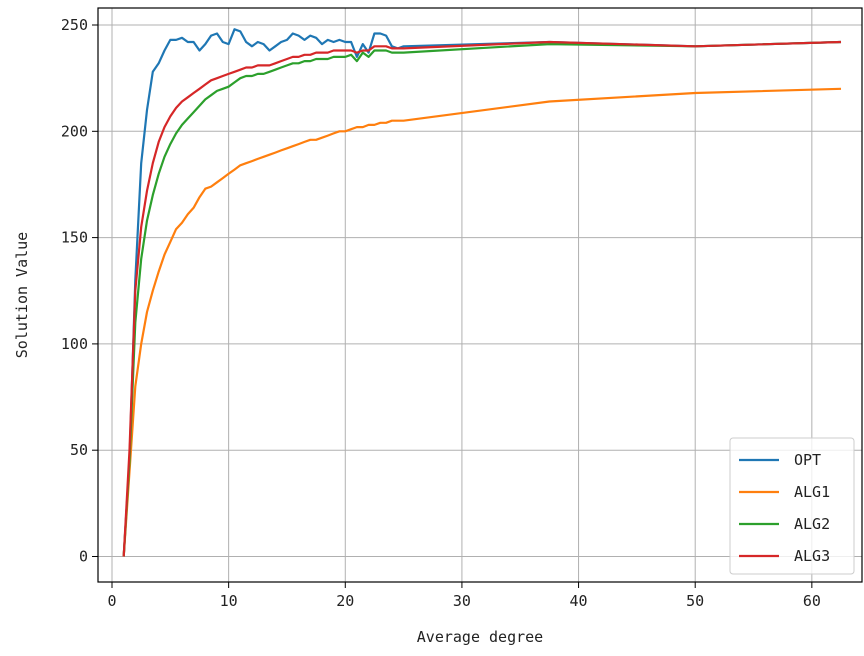 Image resolution: width=864 pixels, height=656 pixels. I want to click on legend-label-alg3: ALG3, so click(812, 556).